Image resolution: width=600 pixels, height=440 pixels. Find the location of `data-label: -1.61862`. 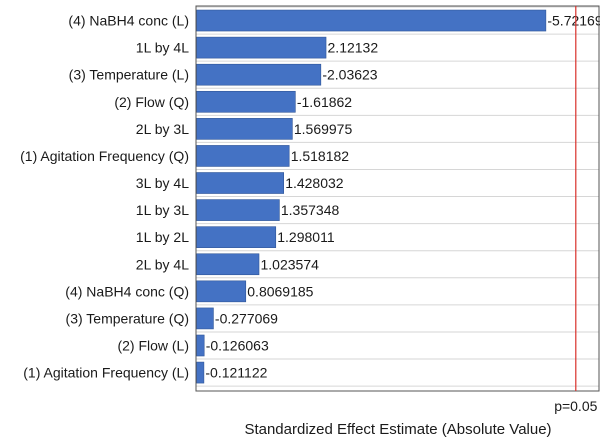

data-label: -1.61862 is located at coordinates (324, 102).